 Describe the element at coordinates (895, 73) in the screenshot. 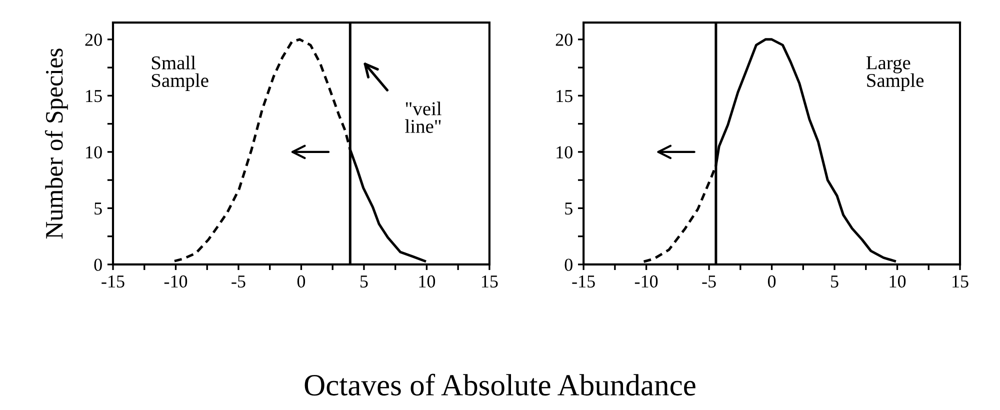

I see `annotation: Large Sample` at that location.